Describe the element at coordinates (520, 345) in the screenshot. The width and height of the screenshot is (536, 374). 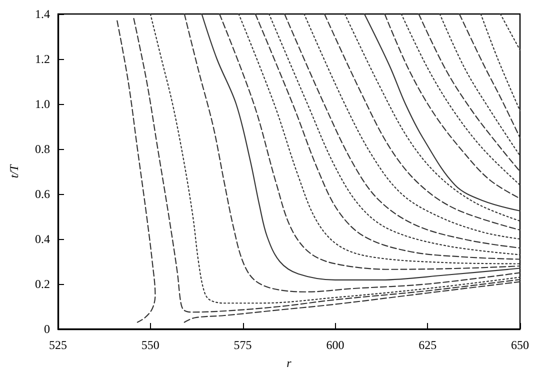
I see `x-tick-label: 650` at that location.